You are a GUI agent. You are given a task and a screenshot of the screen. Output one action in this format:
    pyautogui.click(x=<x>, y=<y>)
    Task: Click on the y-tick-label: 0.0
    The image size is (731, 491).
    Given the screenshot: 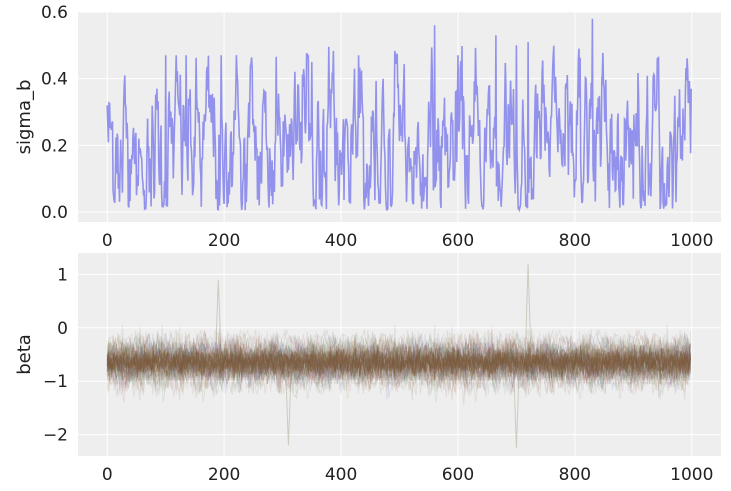 What is the action you would take?
    pyautogui.click(x=54, y=213)
    